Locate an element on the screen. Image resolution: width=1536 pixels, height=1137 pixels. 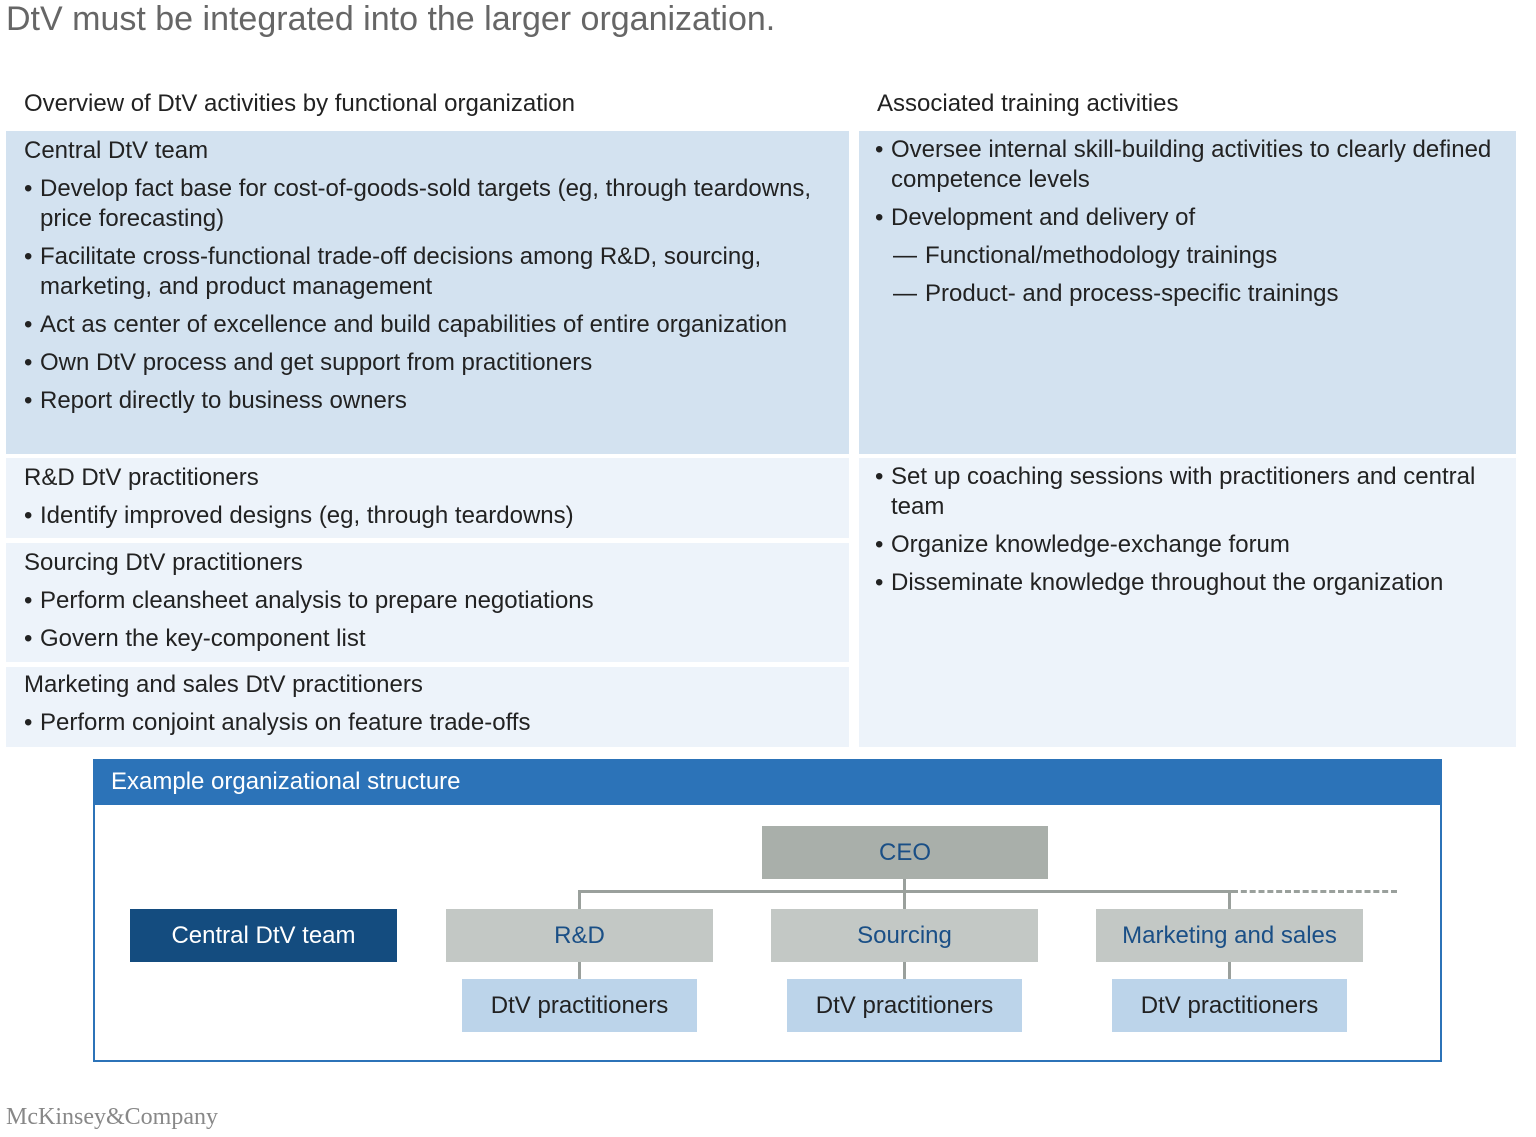
ceo-box: CEO is located at coordinates (905, 852).